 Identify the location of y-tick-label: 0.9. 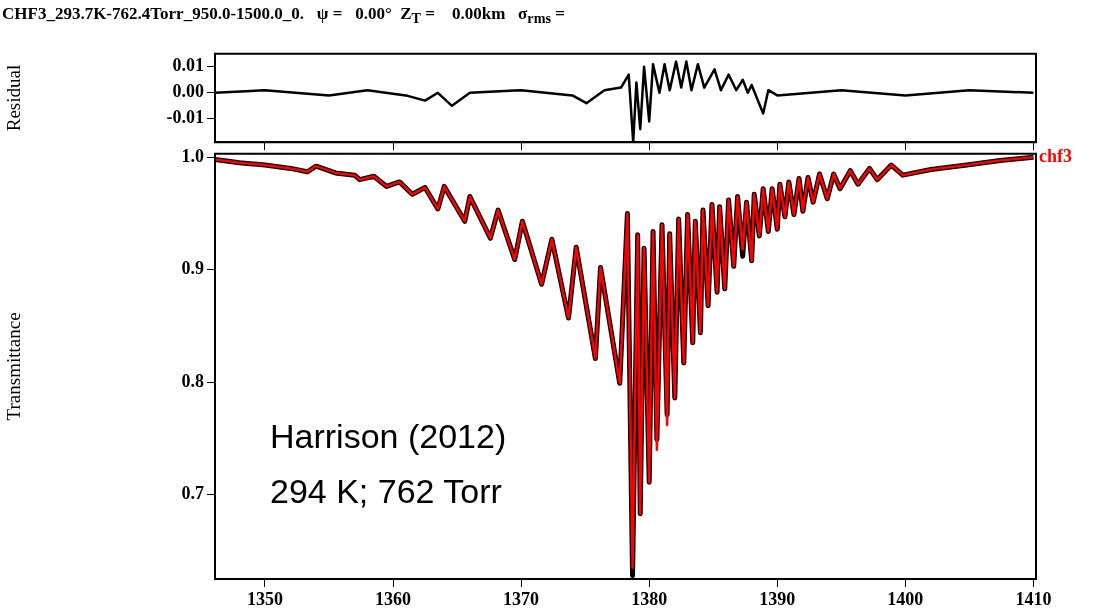
(192, 268).